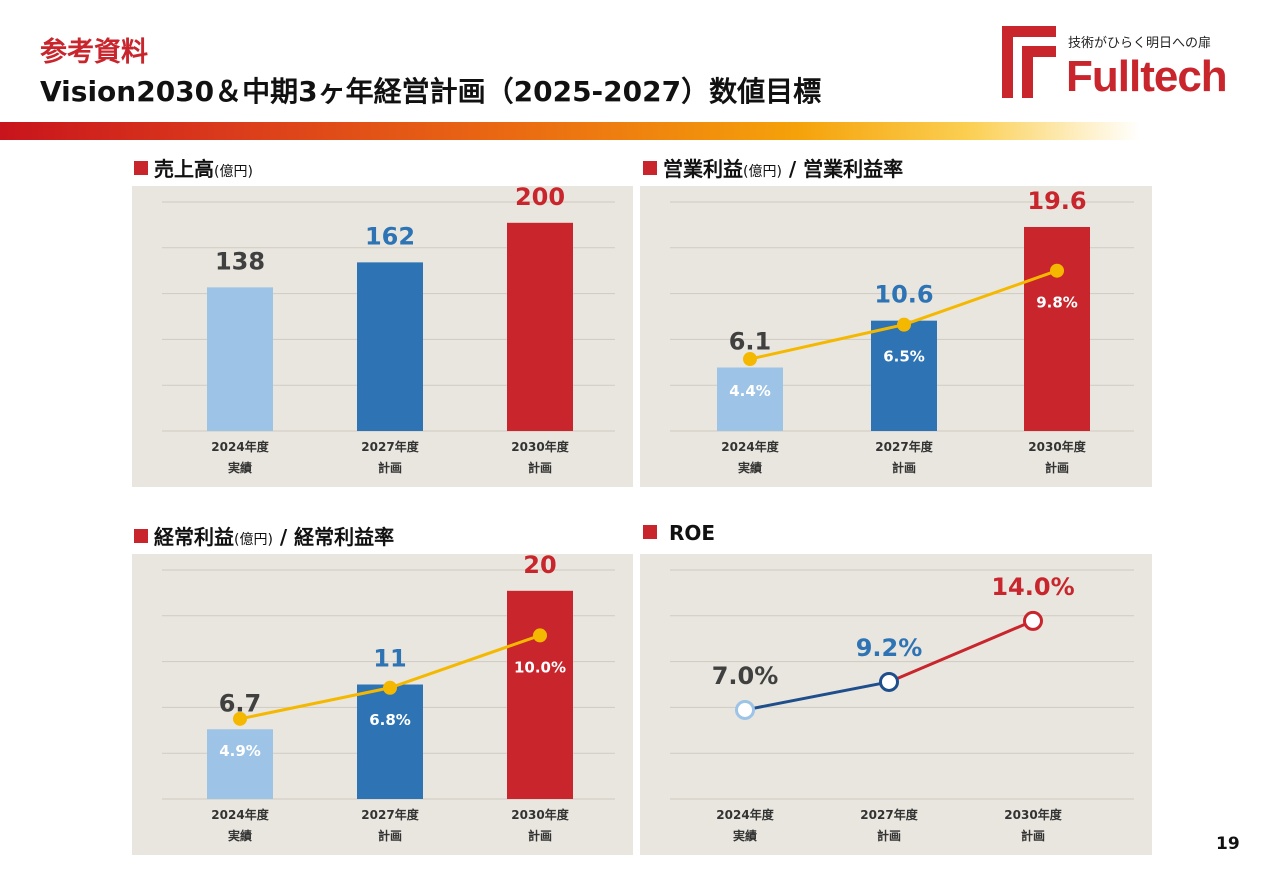 The width and height of the screenshot is (1280, 886). Describe the element at coordinates (903, 295) in the screenshot. I see `bar-value-label: 10.6` at that location.